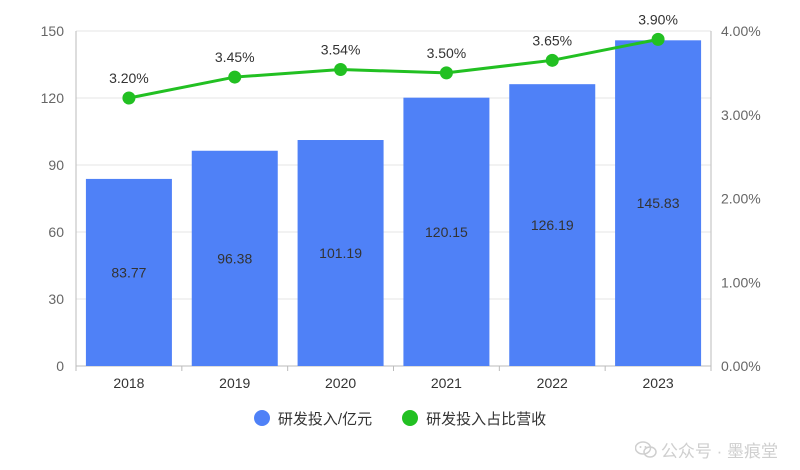 The image size is (800, 470). What do you see at coordinates (658, 19) in the screenshot?
I see `line-value-label: 3.90%` at bounding box center [658, 19].